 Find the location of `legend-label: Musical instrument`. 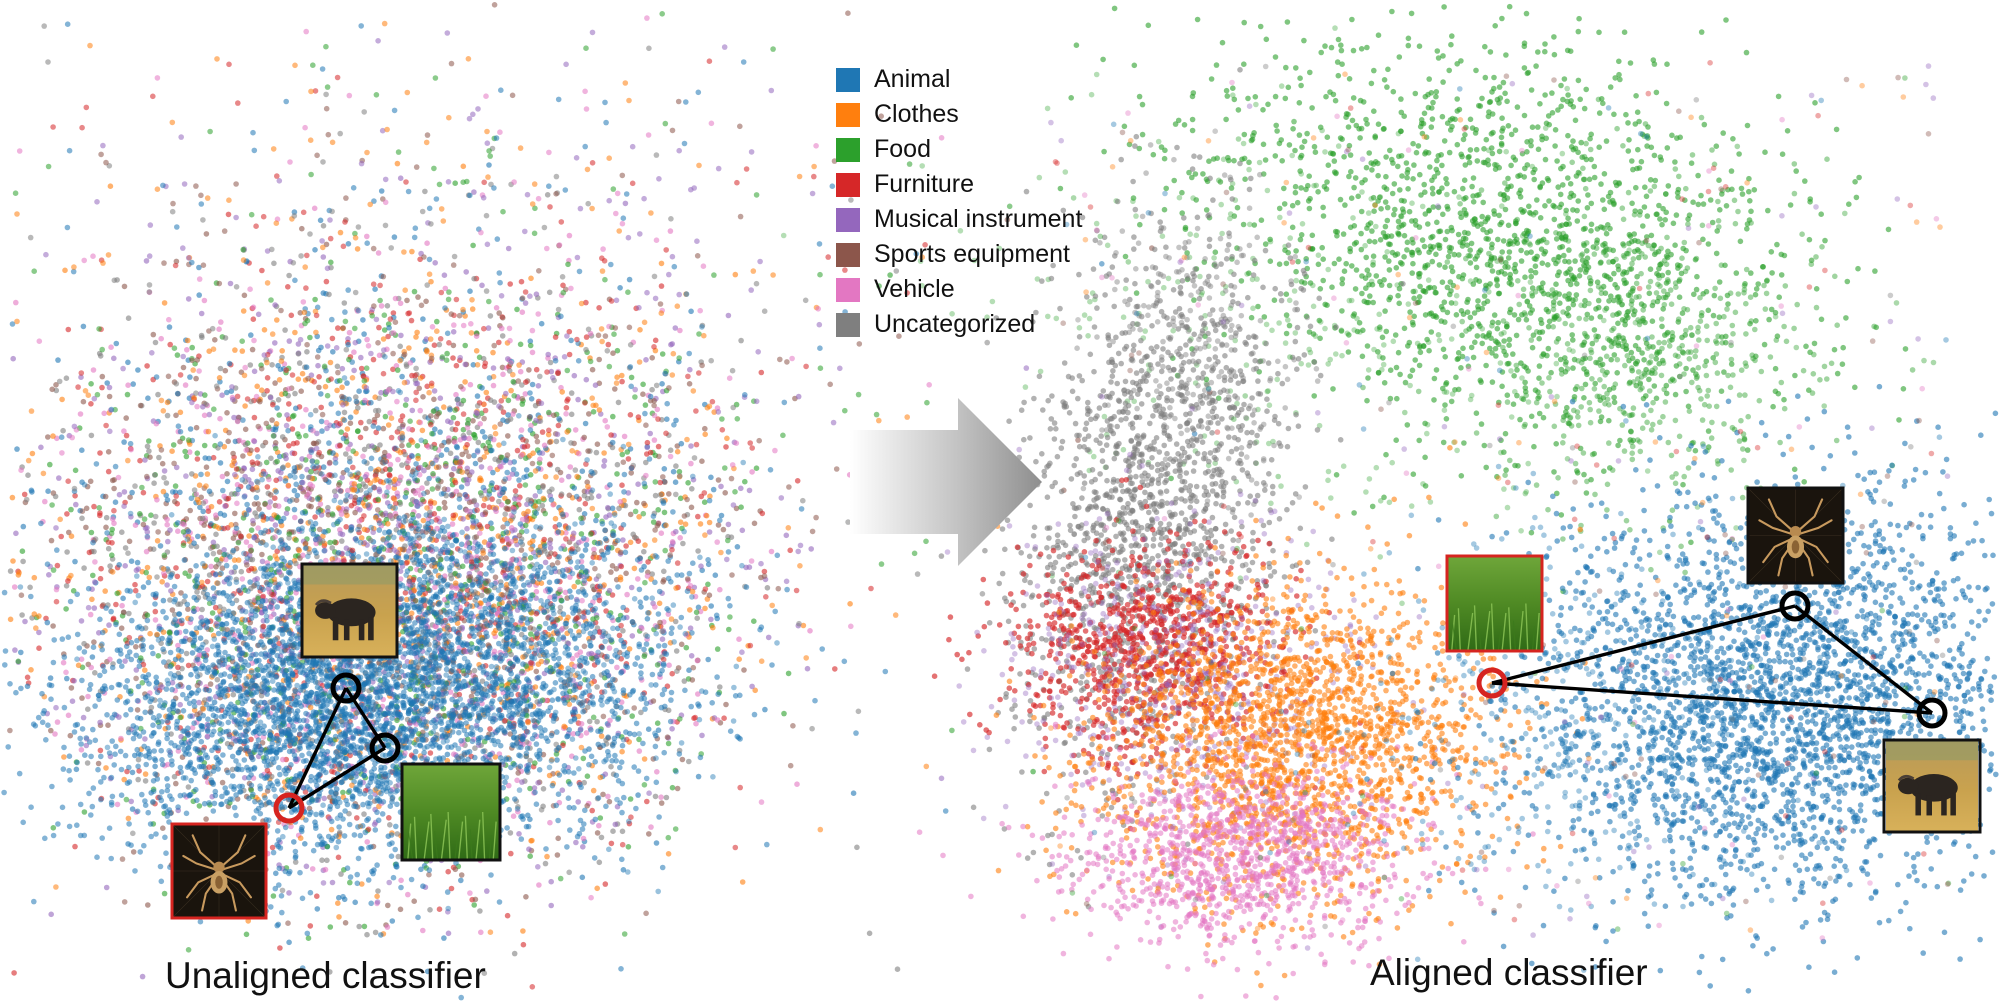

legend-label: Musical instrument is located at coordinates (978, 219).